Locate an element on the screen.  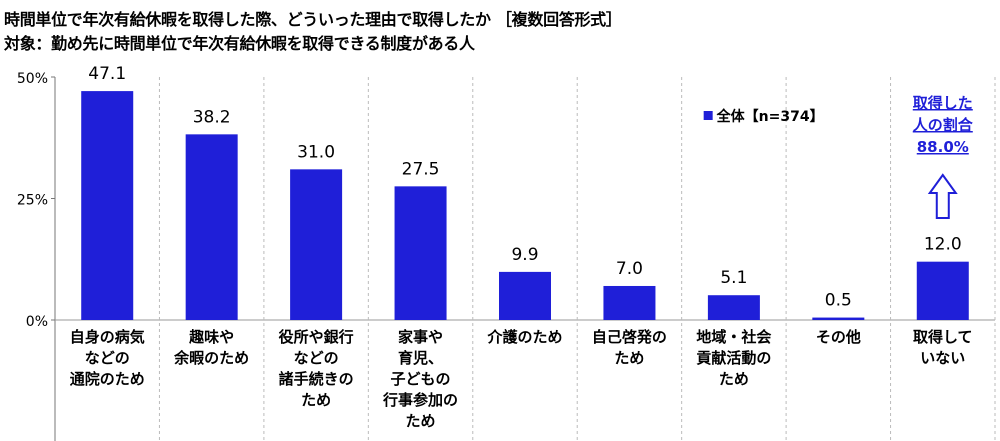
category-label: 子どもの is located at coordinates (421, 379).